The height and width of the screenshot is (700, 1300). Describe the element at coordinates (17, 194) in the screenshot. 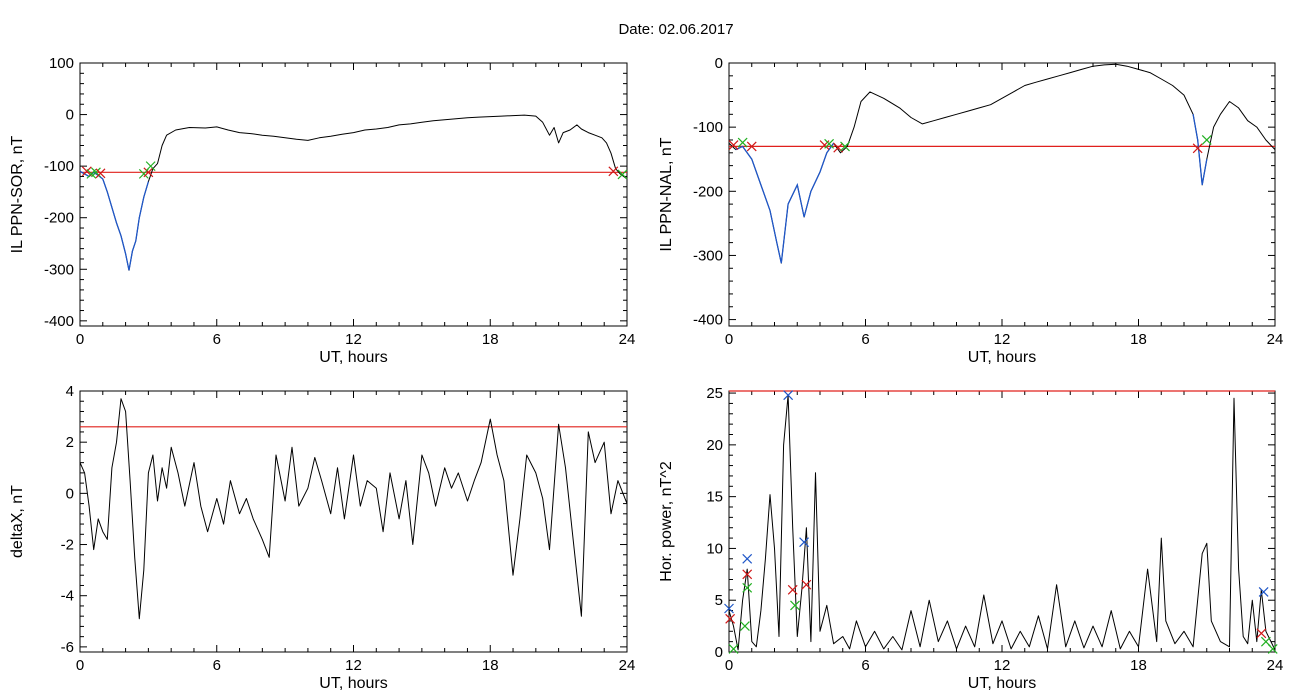

I see `y-axis-label: IL PPN-SOR, nT` at that location.